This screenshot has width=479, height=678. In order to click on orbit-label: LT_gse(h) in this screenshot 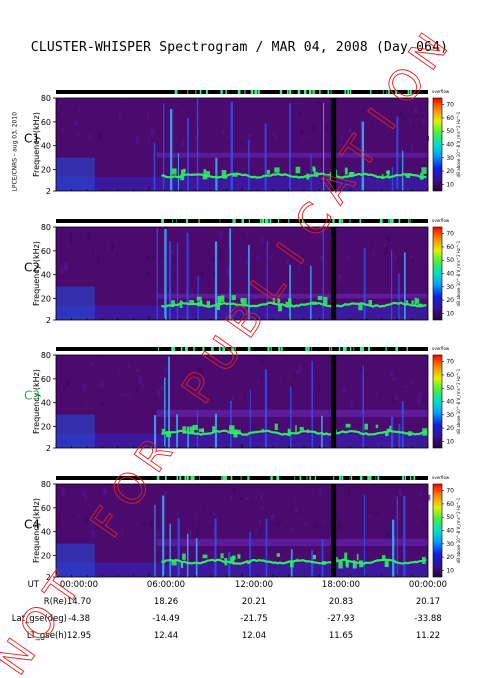, I will do `click(46, 636)`.